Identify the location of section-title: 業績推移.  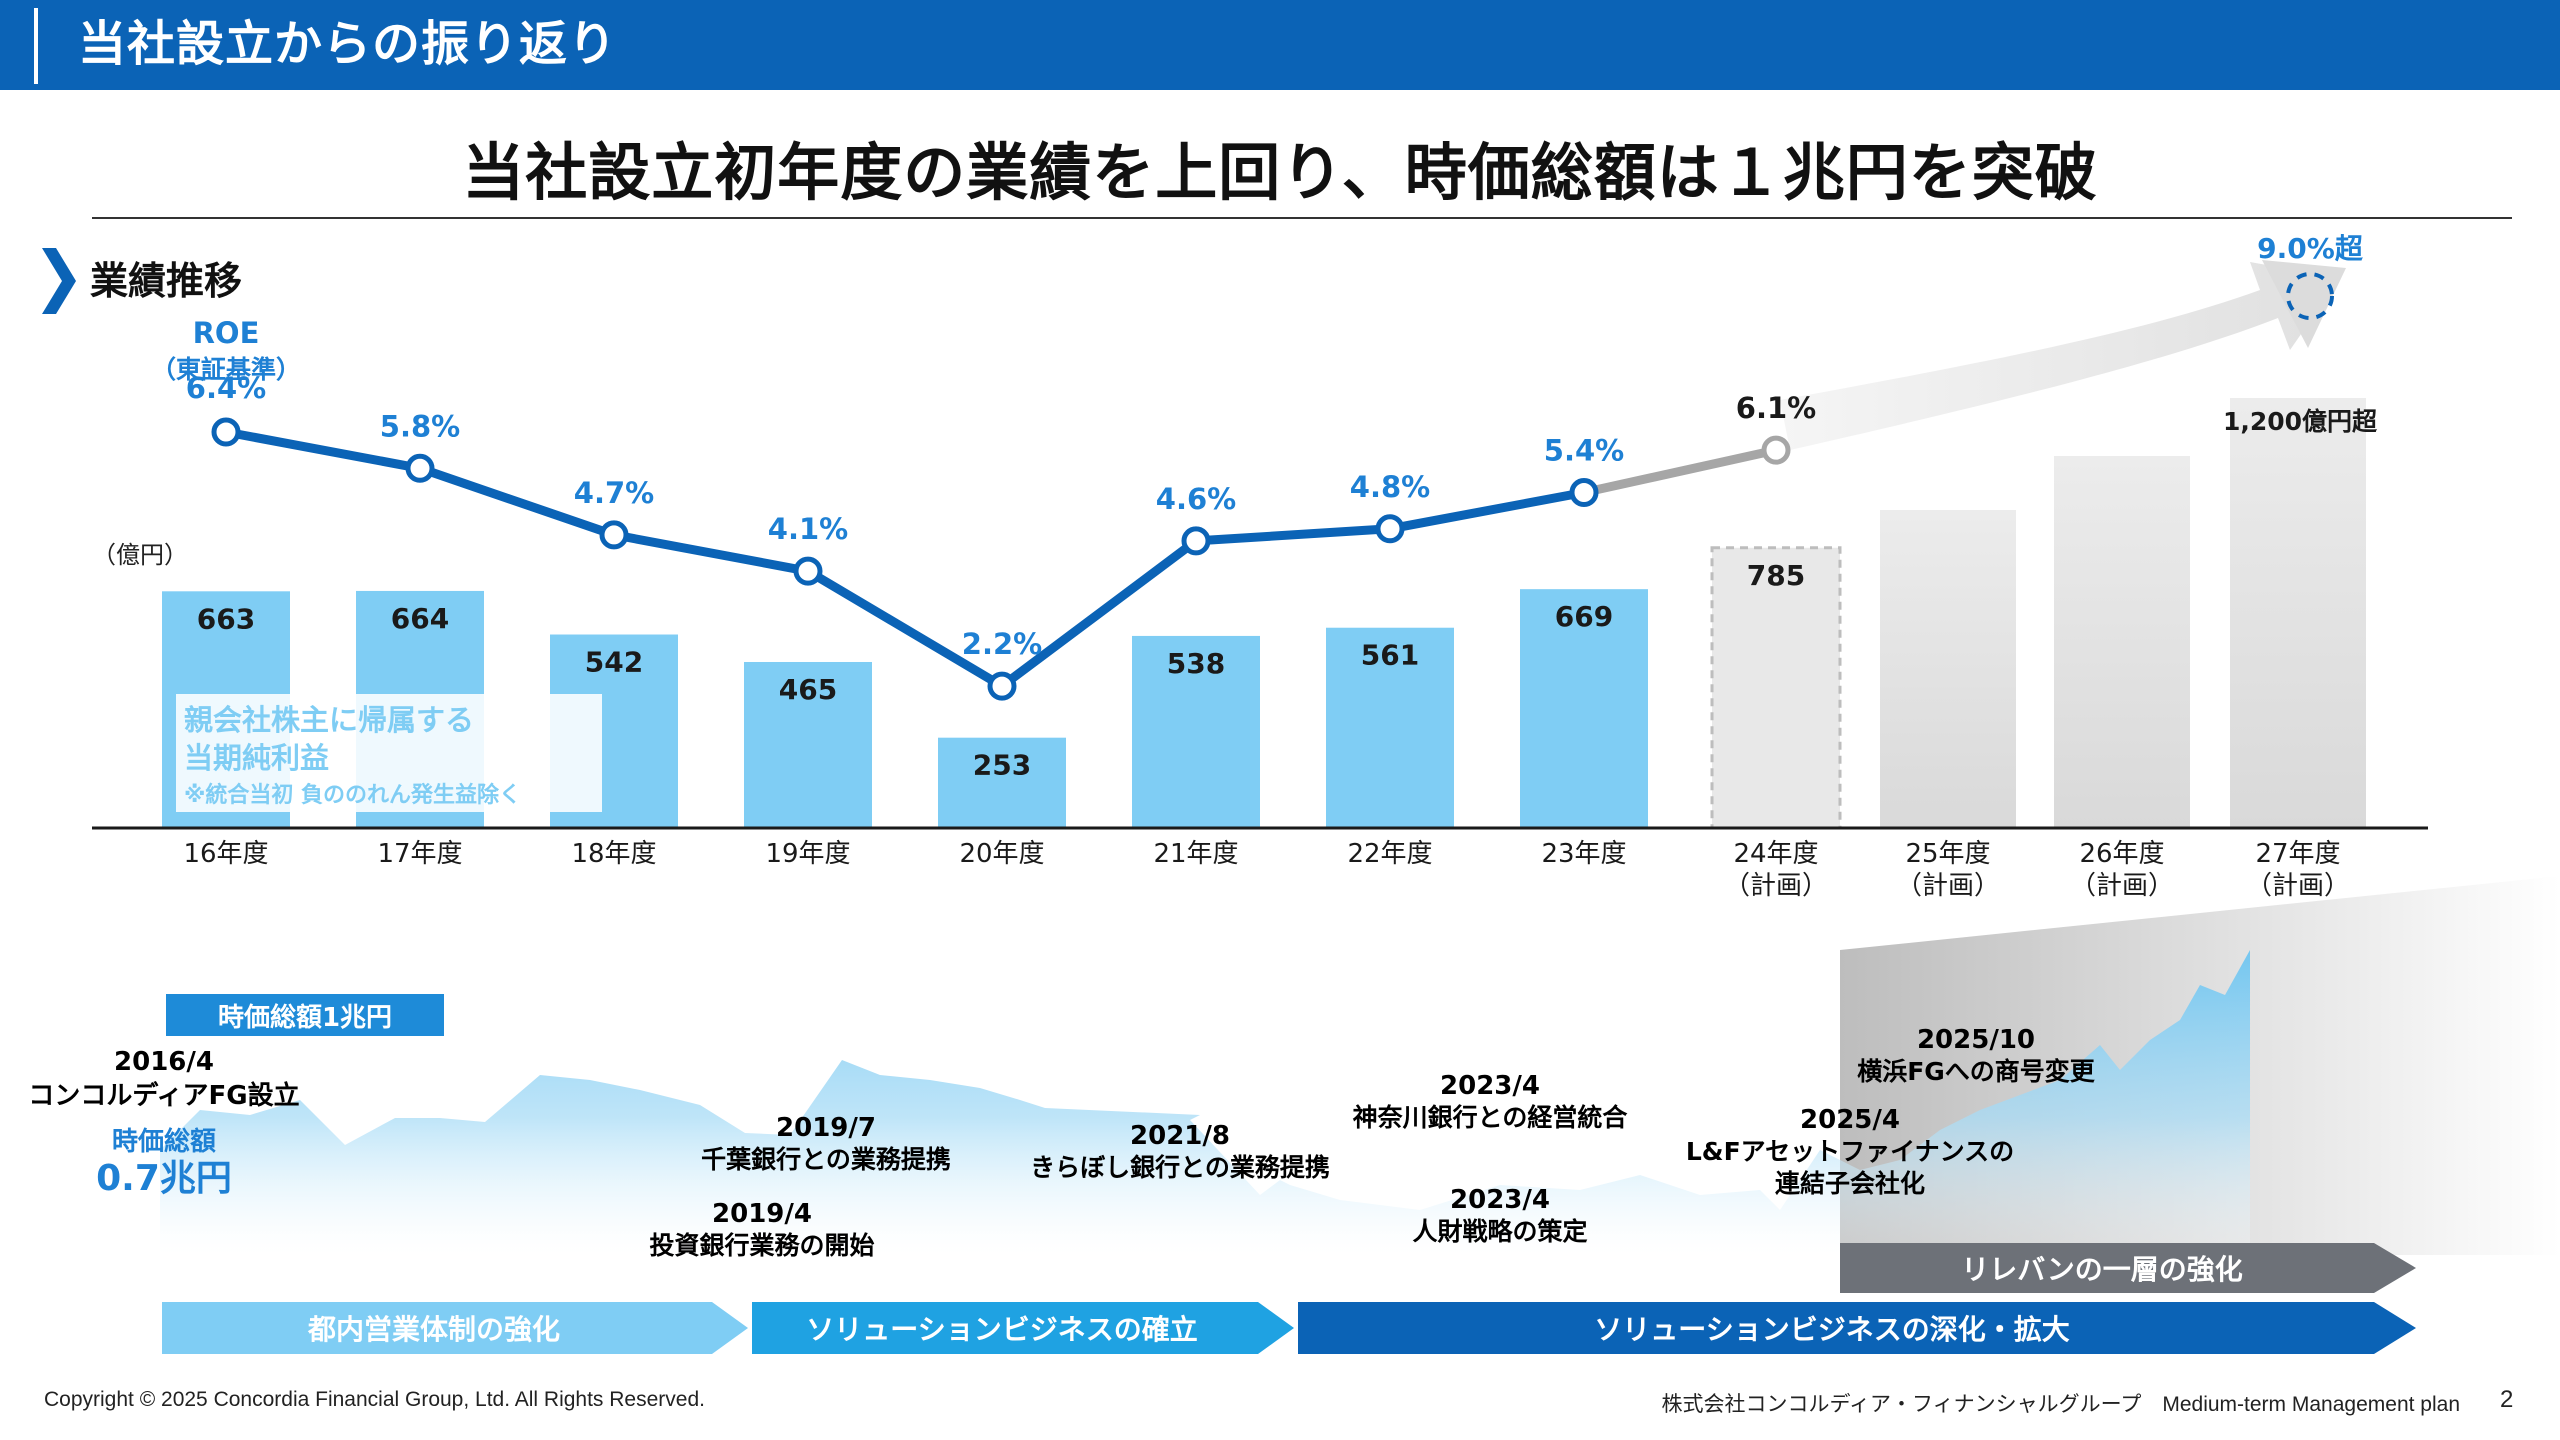
(166, 281).